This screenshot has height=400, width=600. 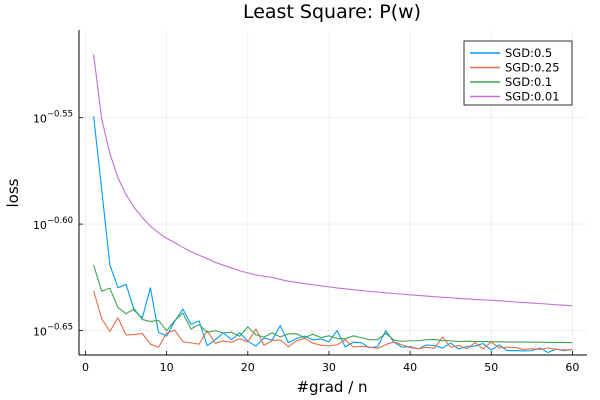 I want to click on x-tick-label: 10, so click(x=167, y=367).